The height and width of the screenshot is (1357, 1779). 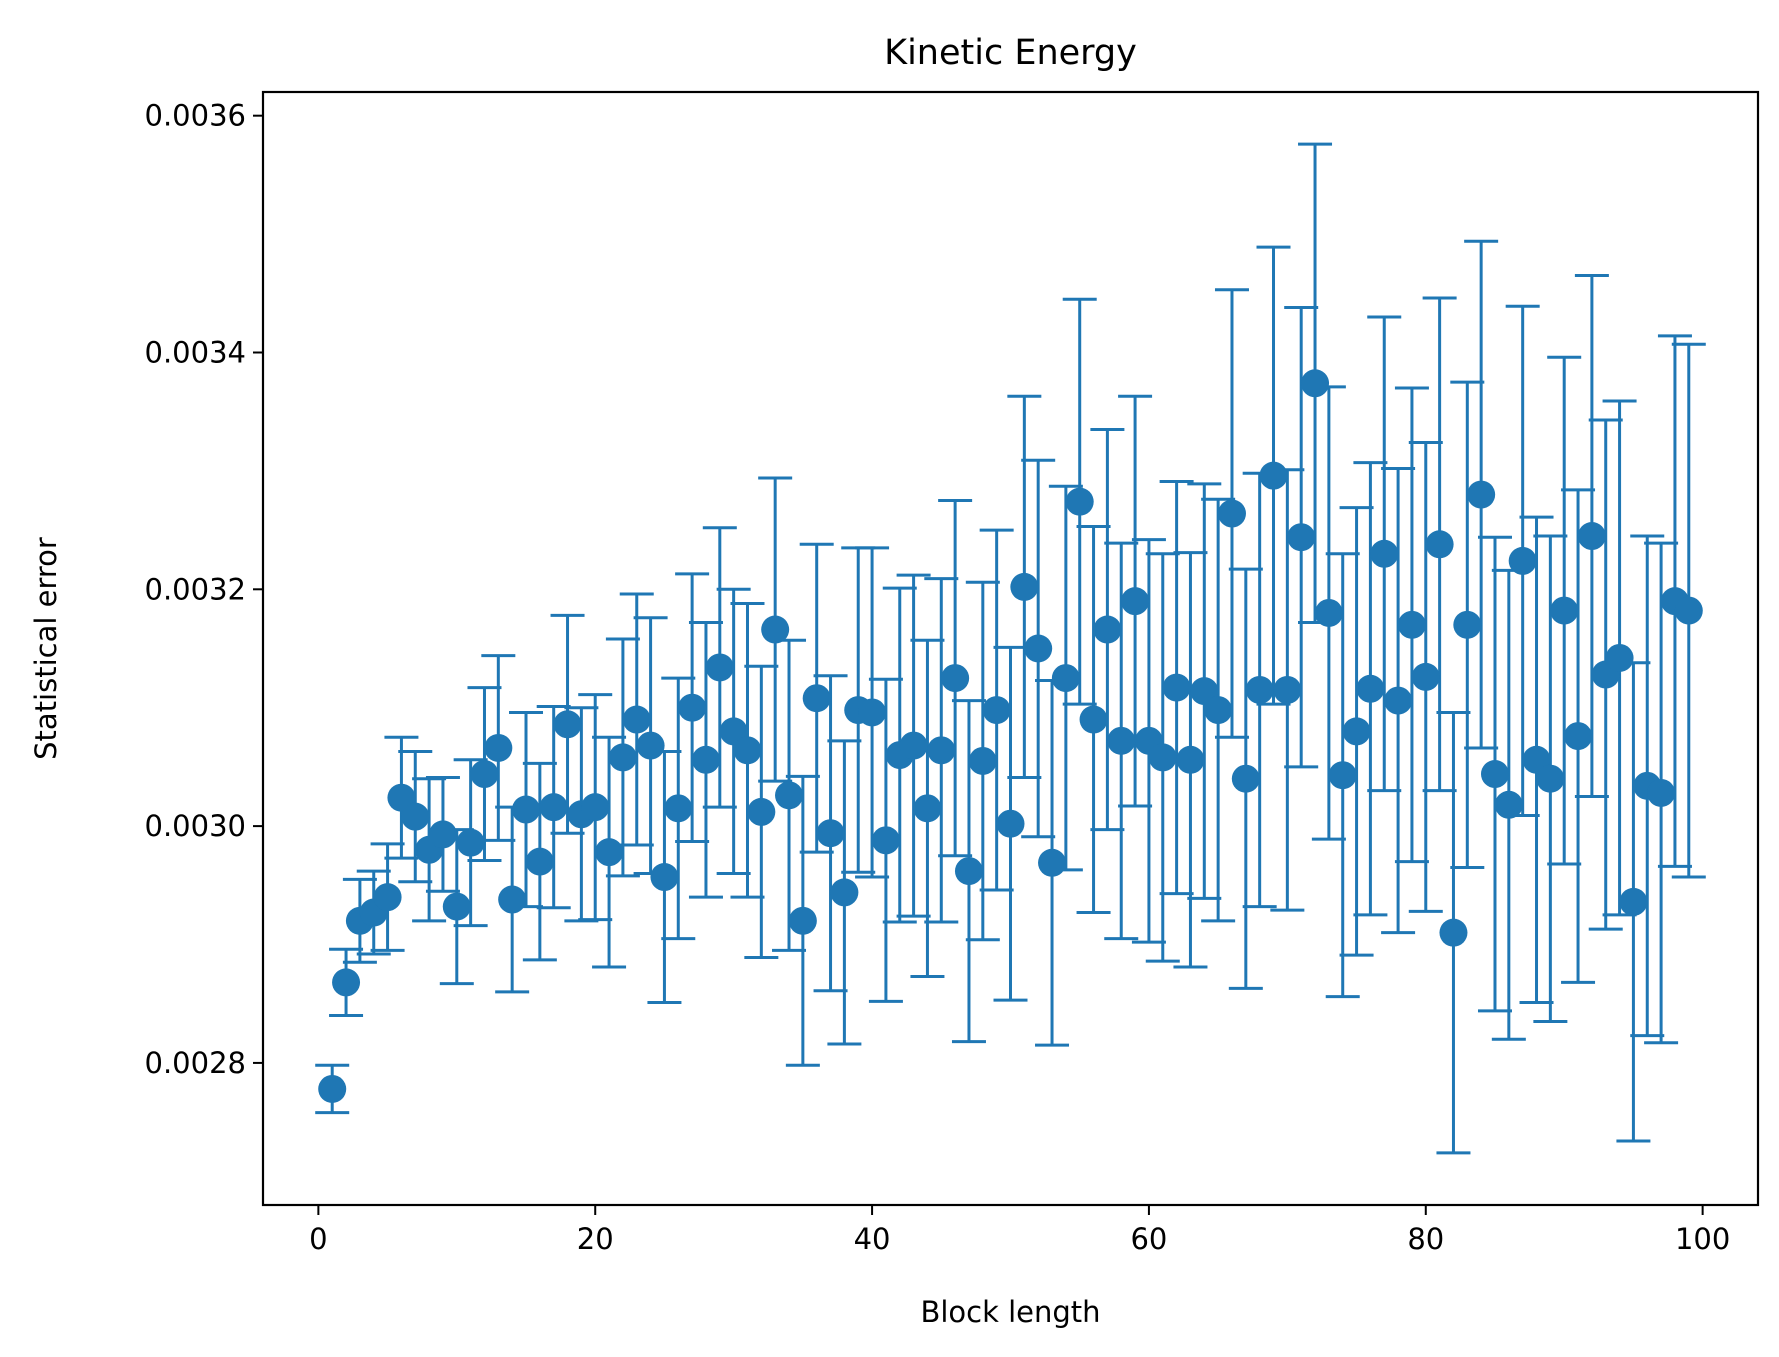 What do you see at coordinates (195, 352) in the screenshot?
I see `y-tick-label: 0.0034` at bounding box center [195, 352].